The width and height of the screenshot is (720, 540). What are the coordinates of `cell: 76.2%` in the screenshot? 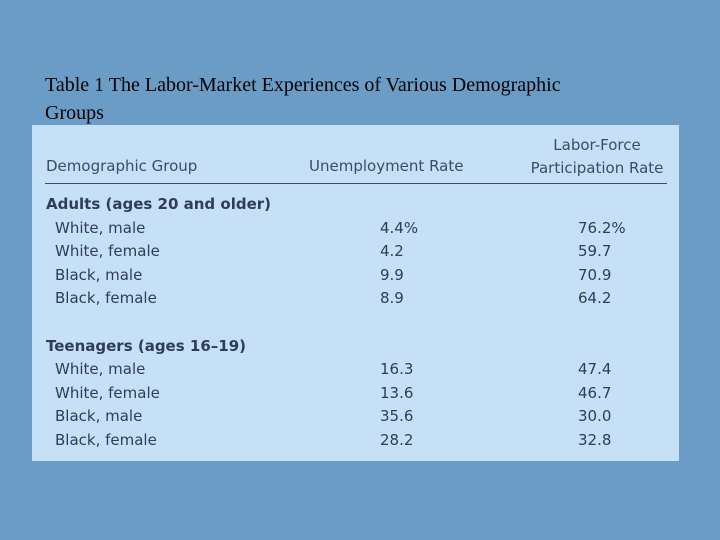 It's located at (602, 227).